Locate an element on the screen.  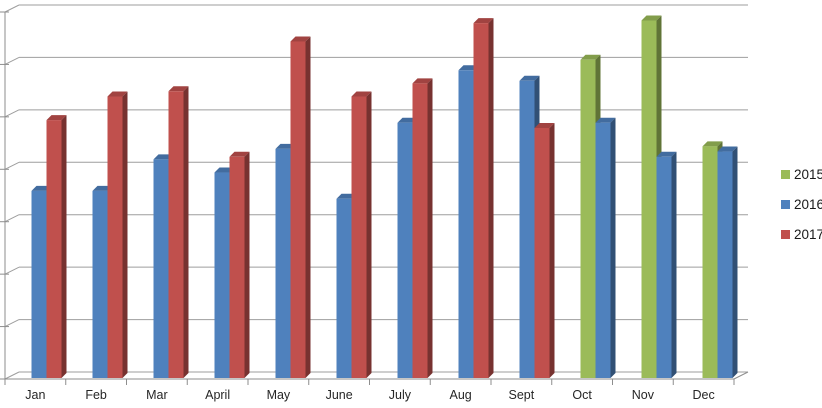
chart-floor is located at coordinates (376, 378).